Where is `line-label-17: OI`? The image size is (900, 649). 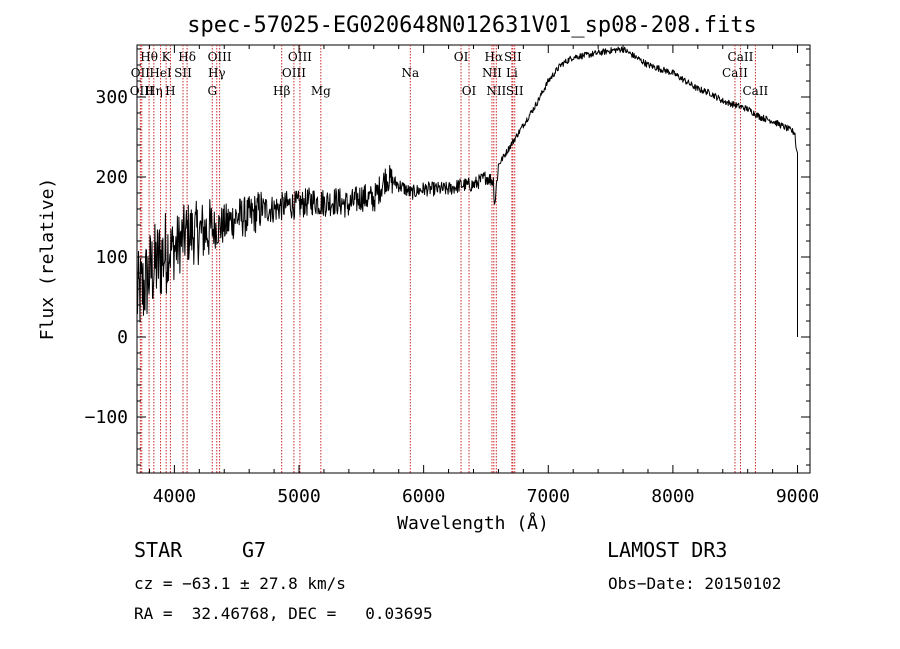
line-label-17: OI is located at coordinates (461, 57).